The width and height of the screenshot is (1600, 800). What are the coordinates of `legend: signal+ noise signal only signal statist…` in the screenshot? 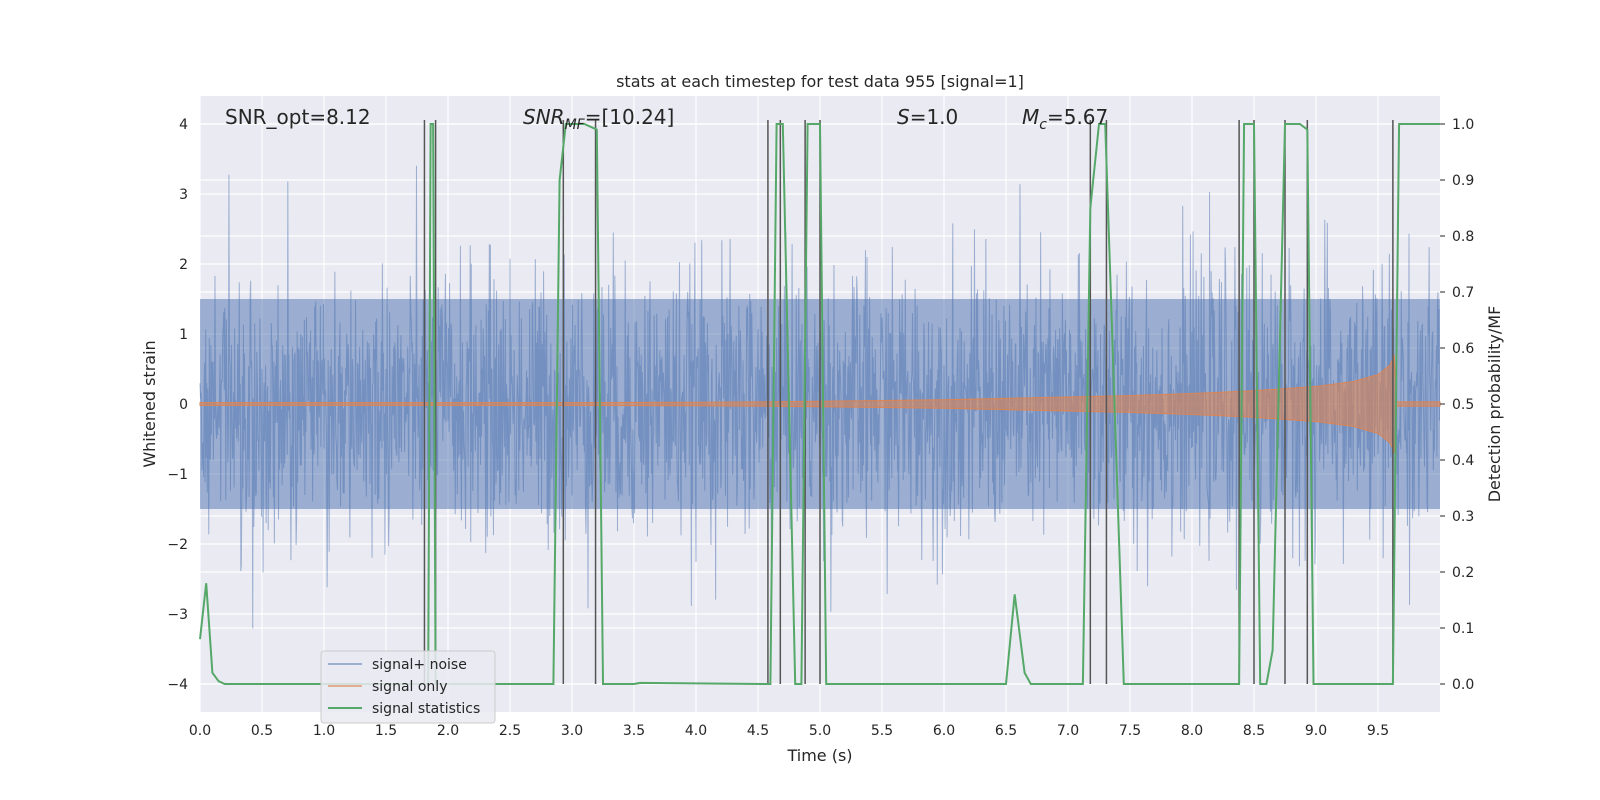 It's located at (408, 687).